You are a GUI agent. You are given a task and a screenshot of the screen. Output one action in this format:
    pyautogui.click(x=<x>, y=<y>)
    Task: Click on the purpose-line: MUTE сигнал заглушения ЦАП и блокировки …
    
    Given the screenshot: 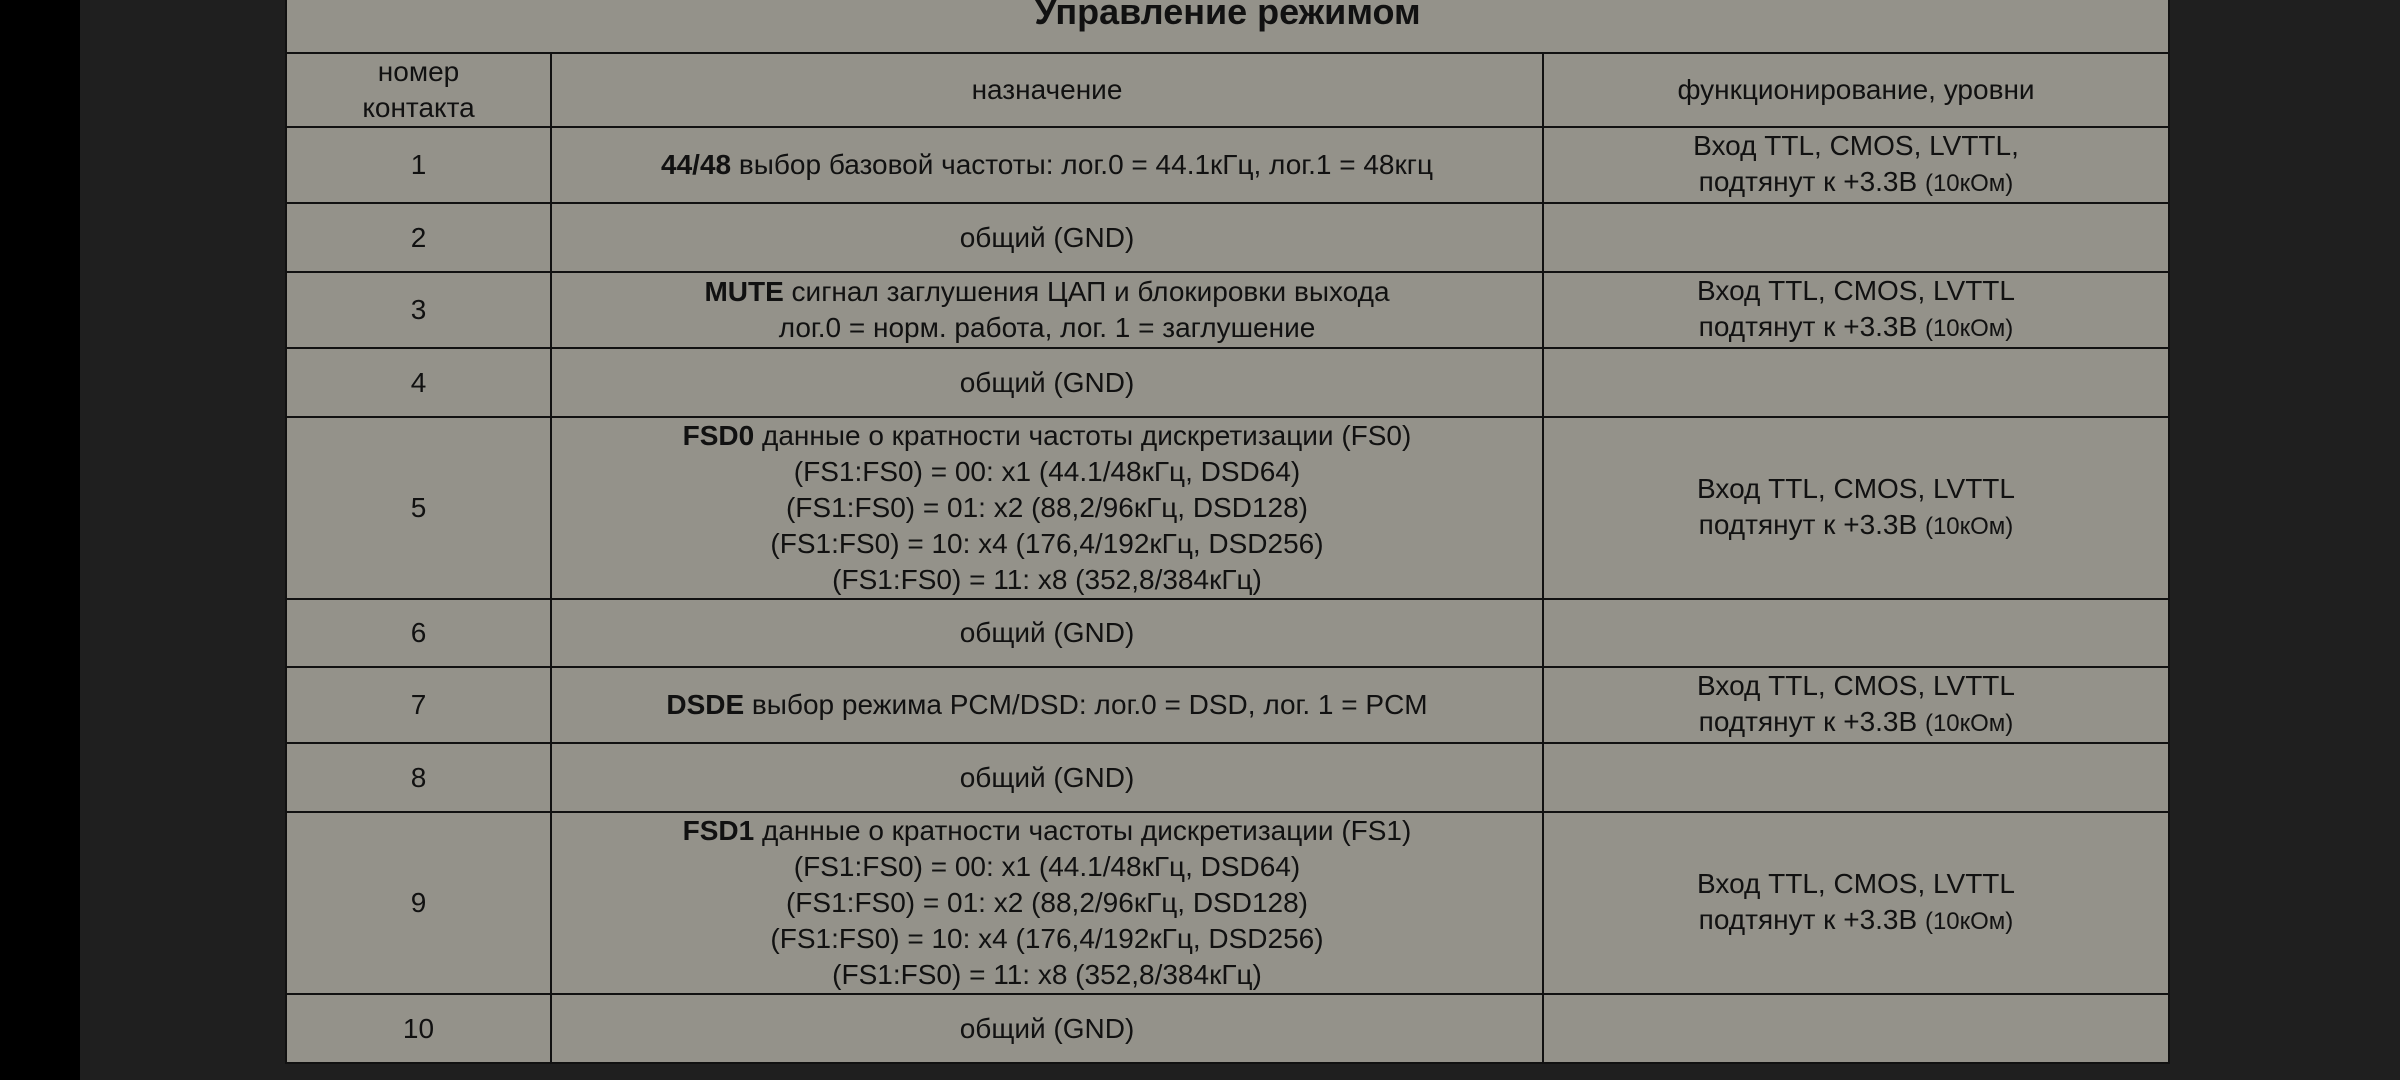 What is the action you would take?
    pyautogui.click(x=1047, y=292)
    